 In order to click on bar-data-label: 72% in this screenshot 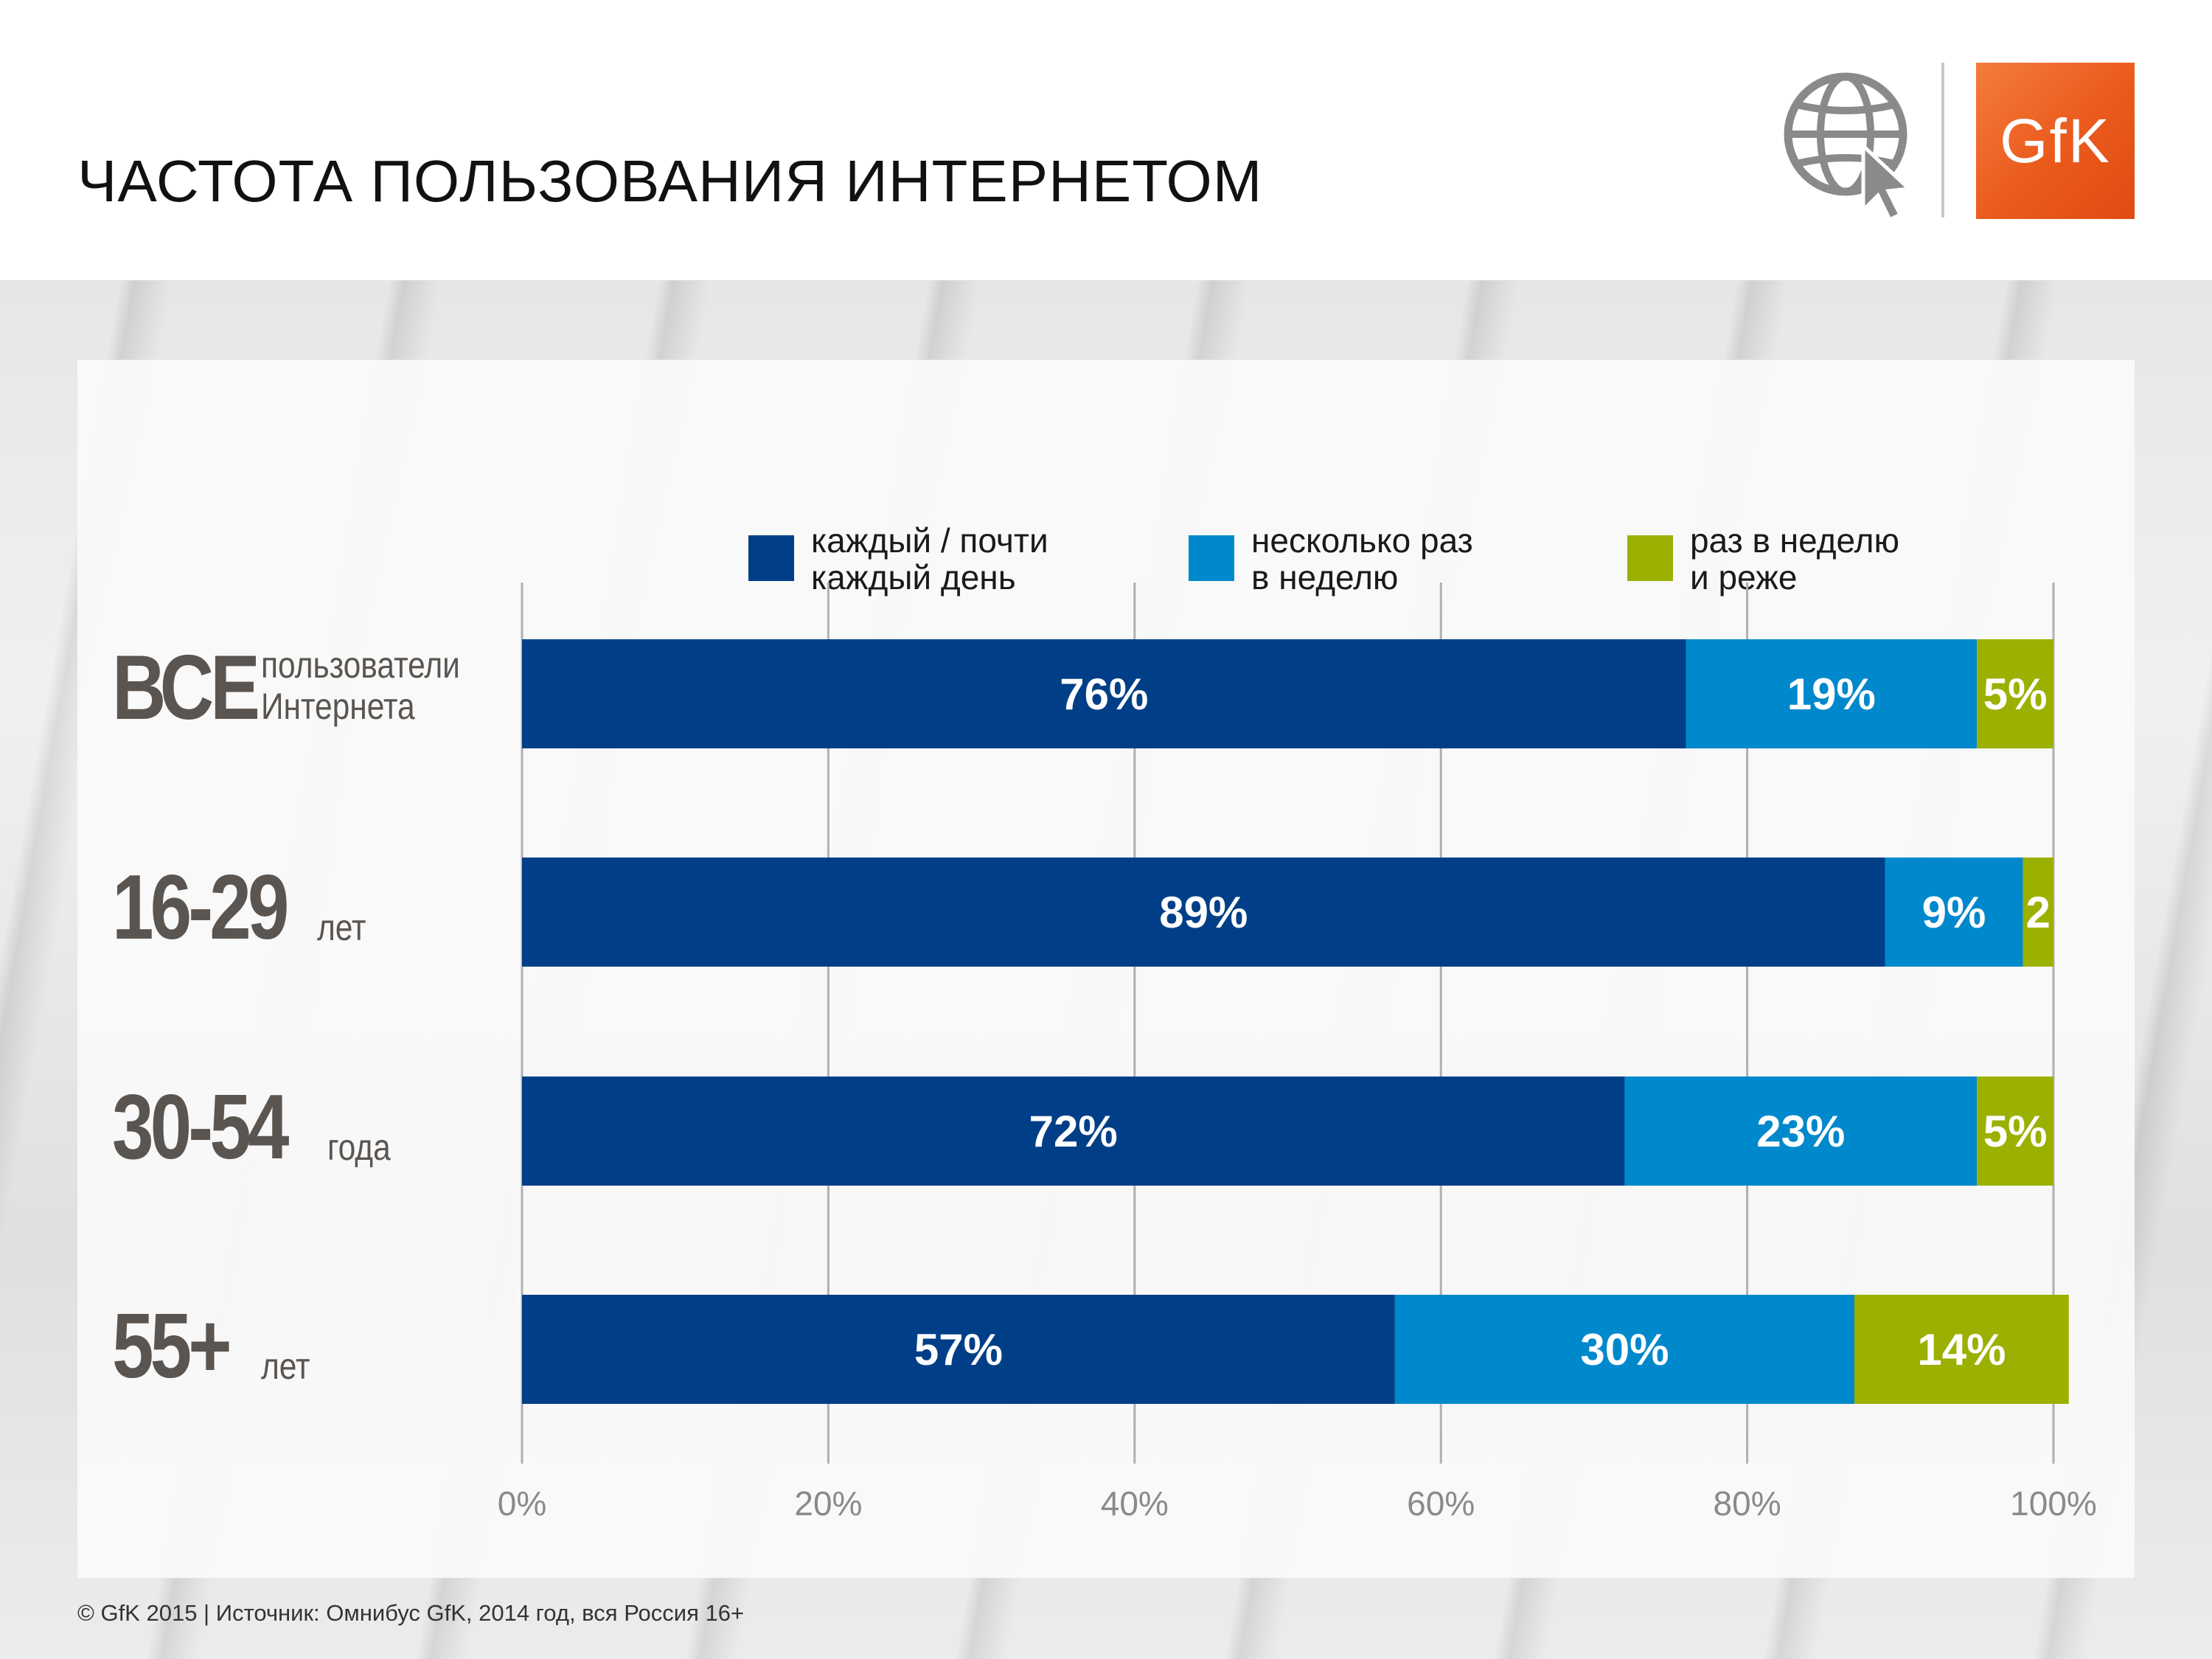, I will do `click(1073, 1131)`.